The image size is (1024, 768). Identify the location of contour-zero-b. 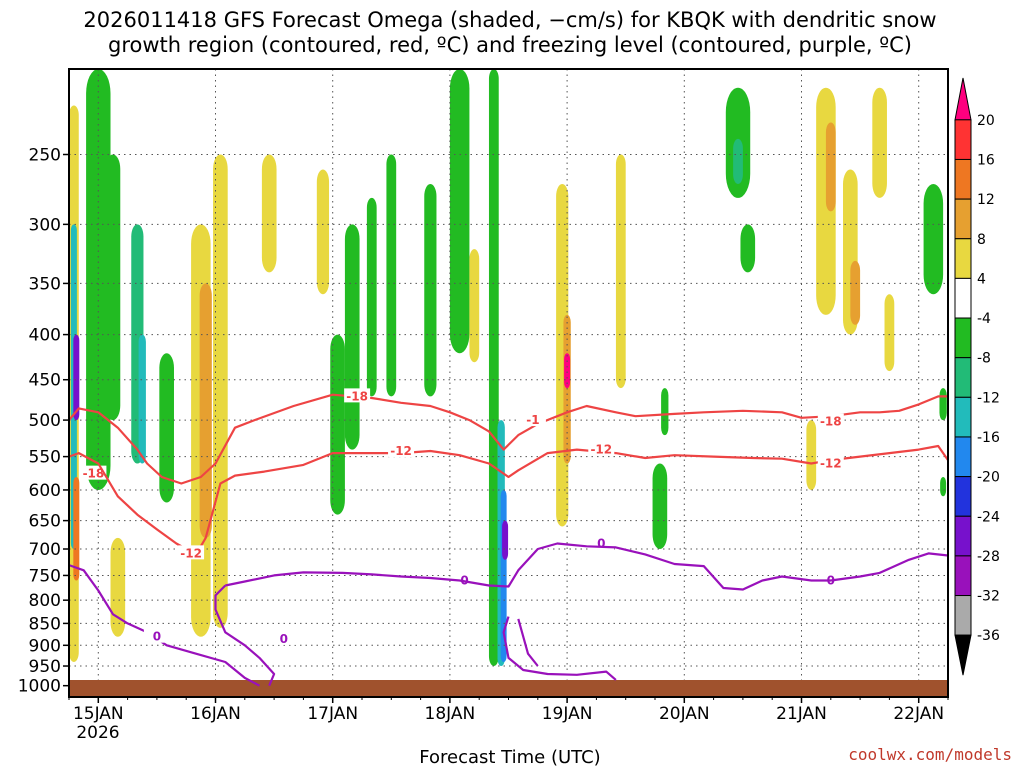
(587, 566).